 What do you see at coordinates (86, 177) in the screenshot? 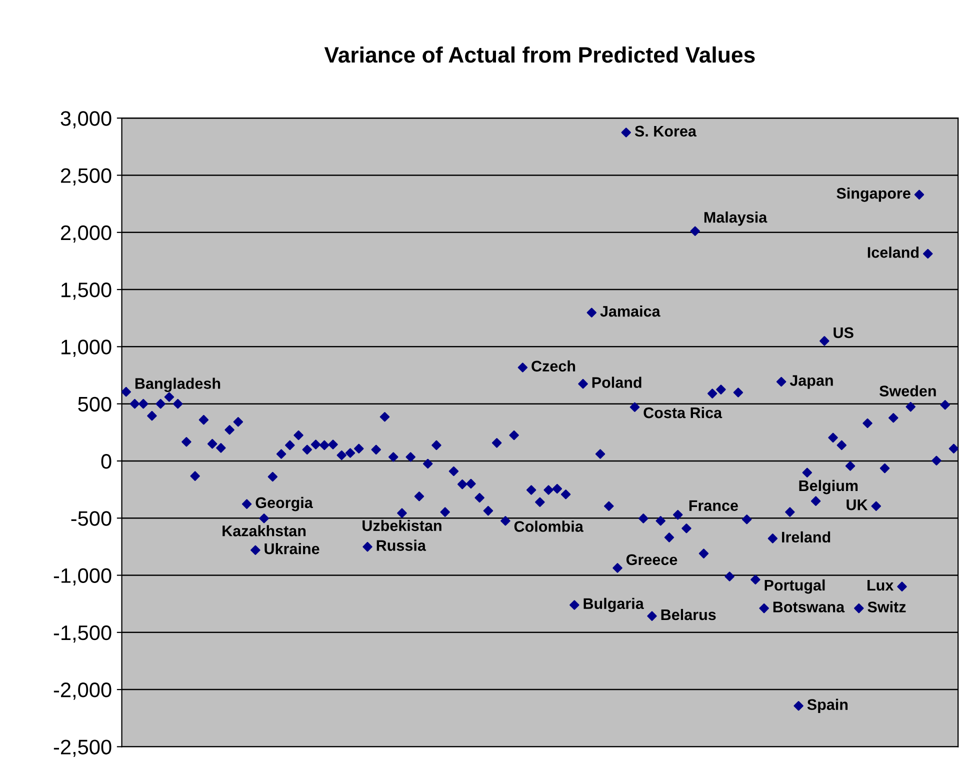
I see `y-tick-label: 2,500` at bounding box center [86, 177].